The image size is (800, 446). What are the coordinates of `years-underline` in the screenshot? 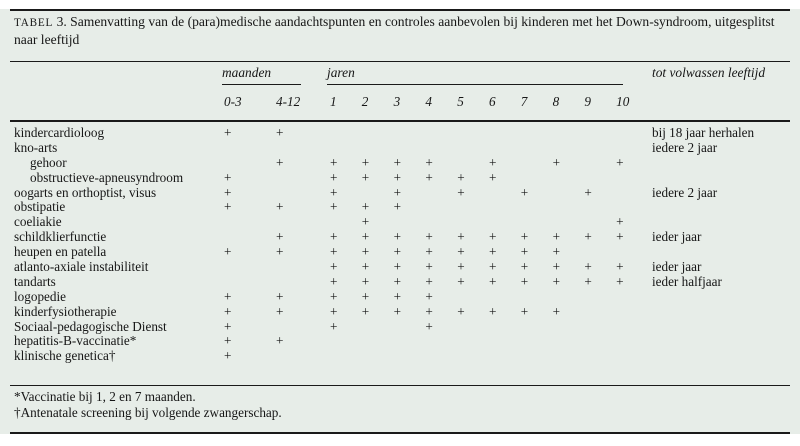 It's located at (475, 84).